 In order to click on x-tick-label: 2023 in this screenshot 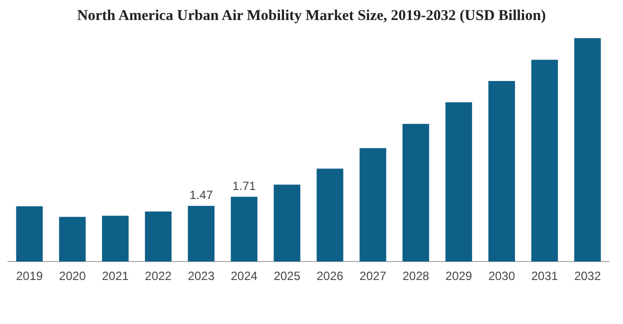, I will do `click(201, 276)`.